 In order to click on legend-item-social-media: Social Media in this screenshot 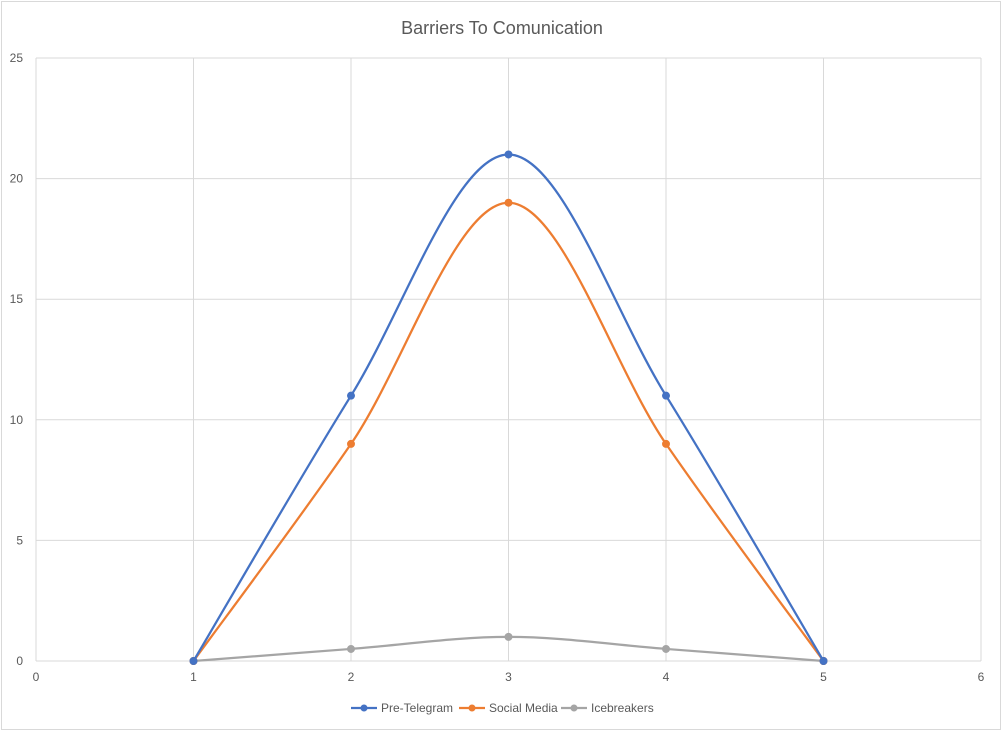, I will do `click(508, 708)`.